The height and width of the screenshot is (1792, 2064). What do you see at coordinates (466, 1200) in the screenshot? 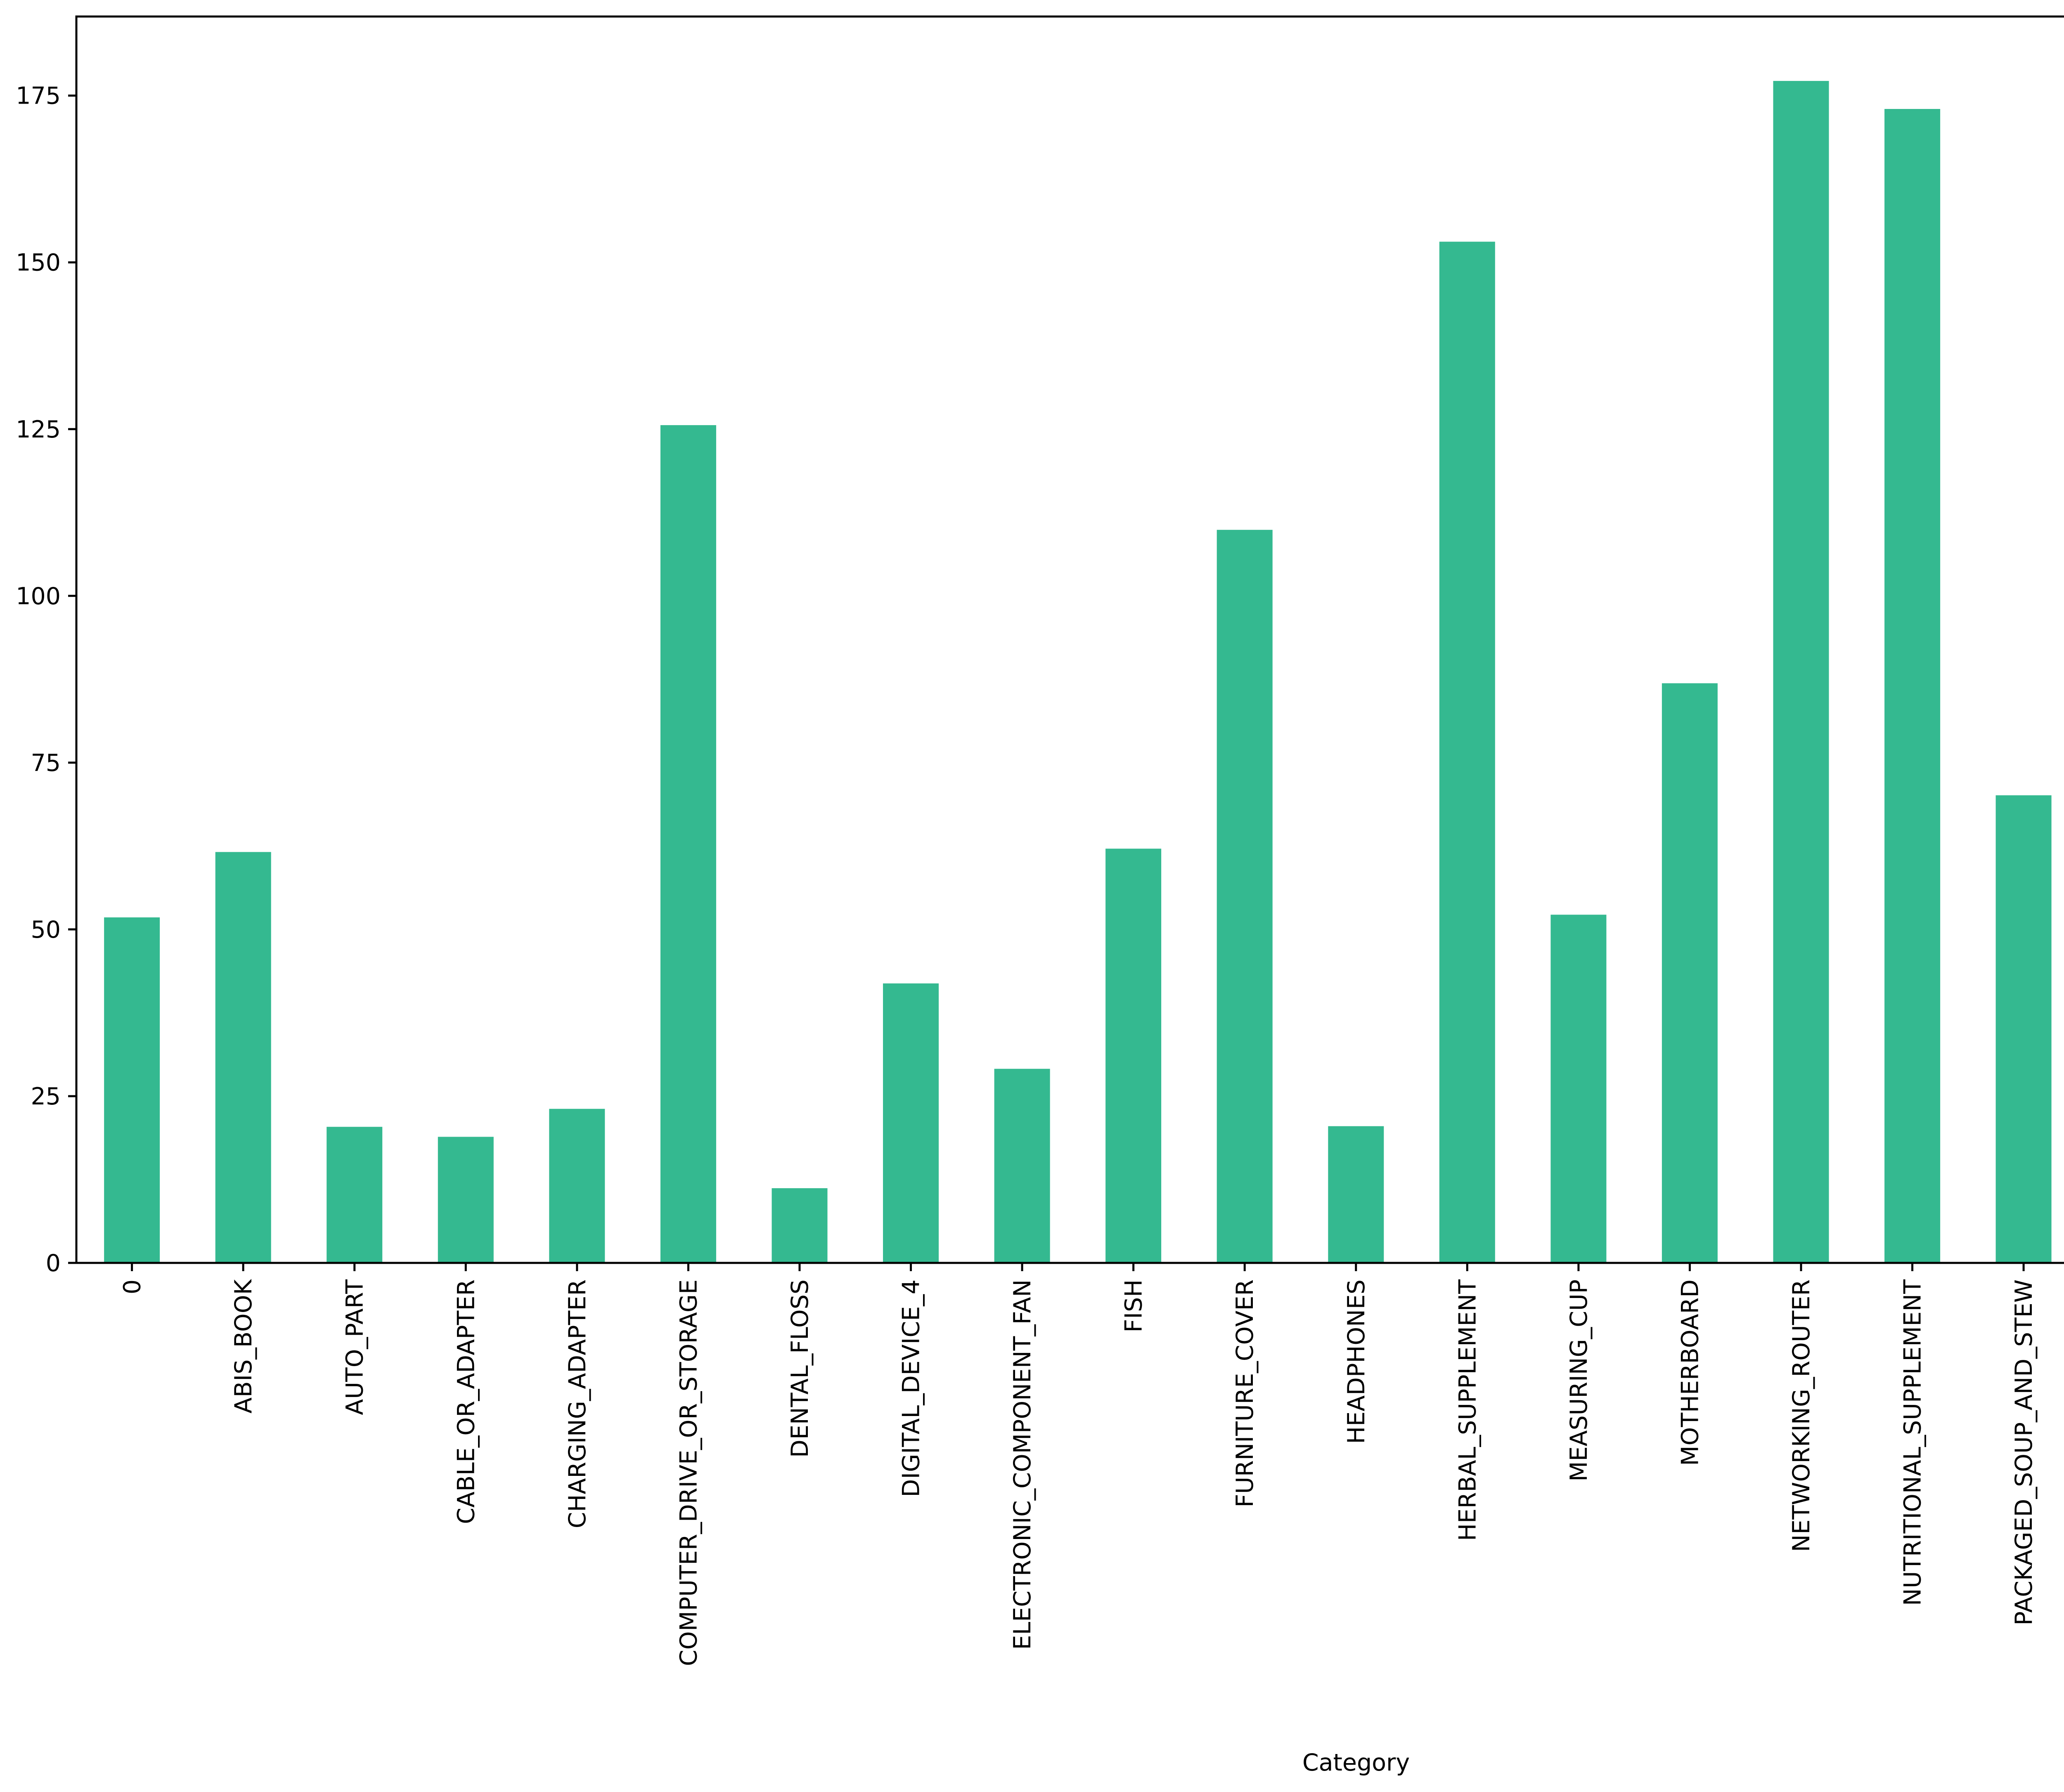
I see `bar-cable-or-adapter` at bounding box center [466, 1200].